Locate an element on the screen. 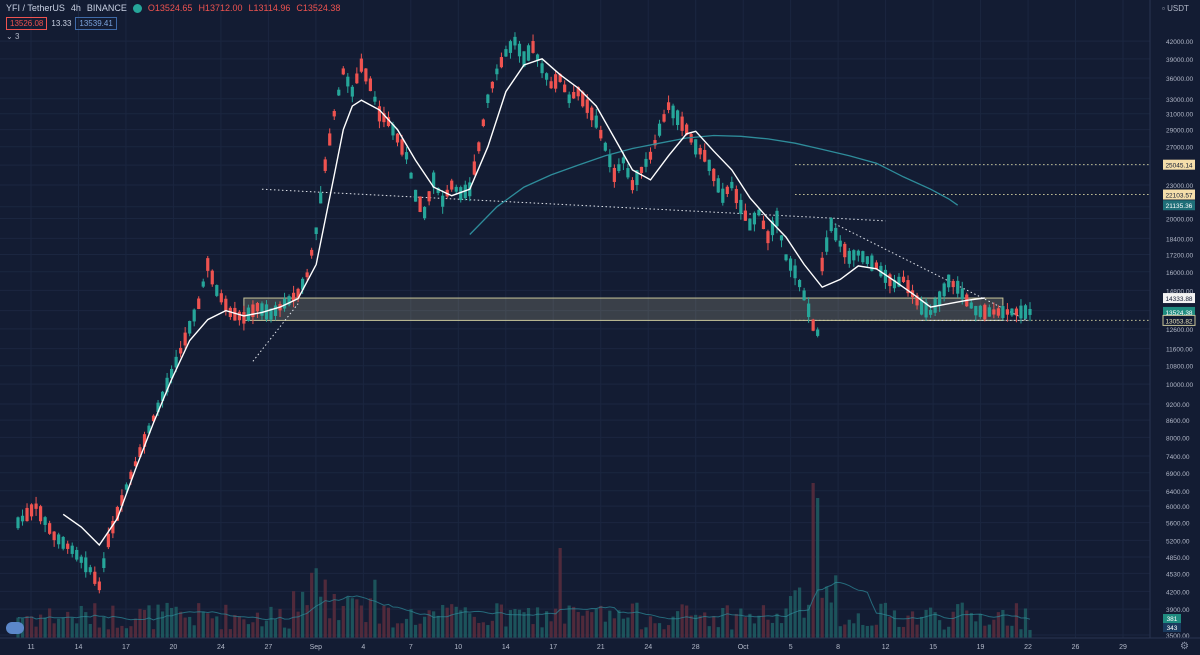 The height and width of the screenshot is (655, 1200). open-value: O13524.65 is located at coordinates (170, 8).